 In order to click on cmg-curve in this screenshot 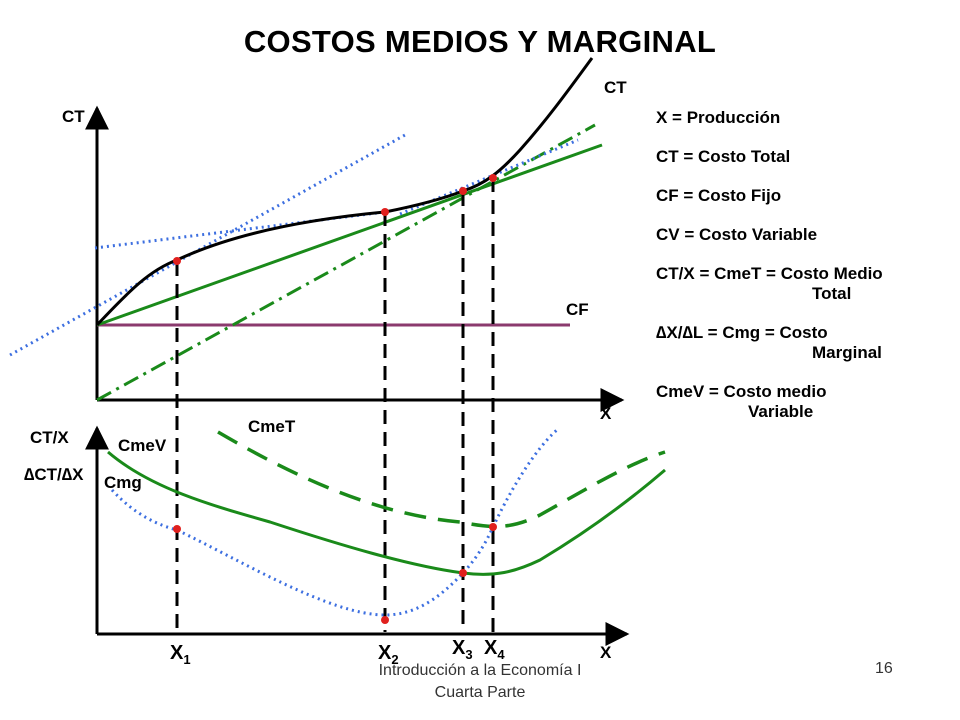, I will do `click(334, 522)`.